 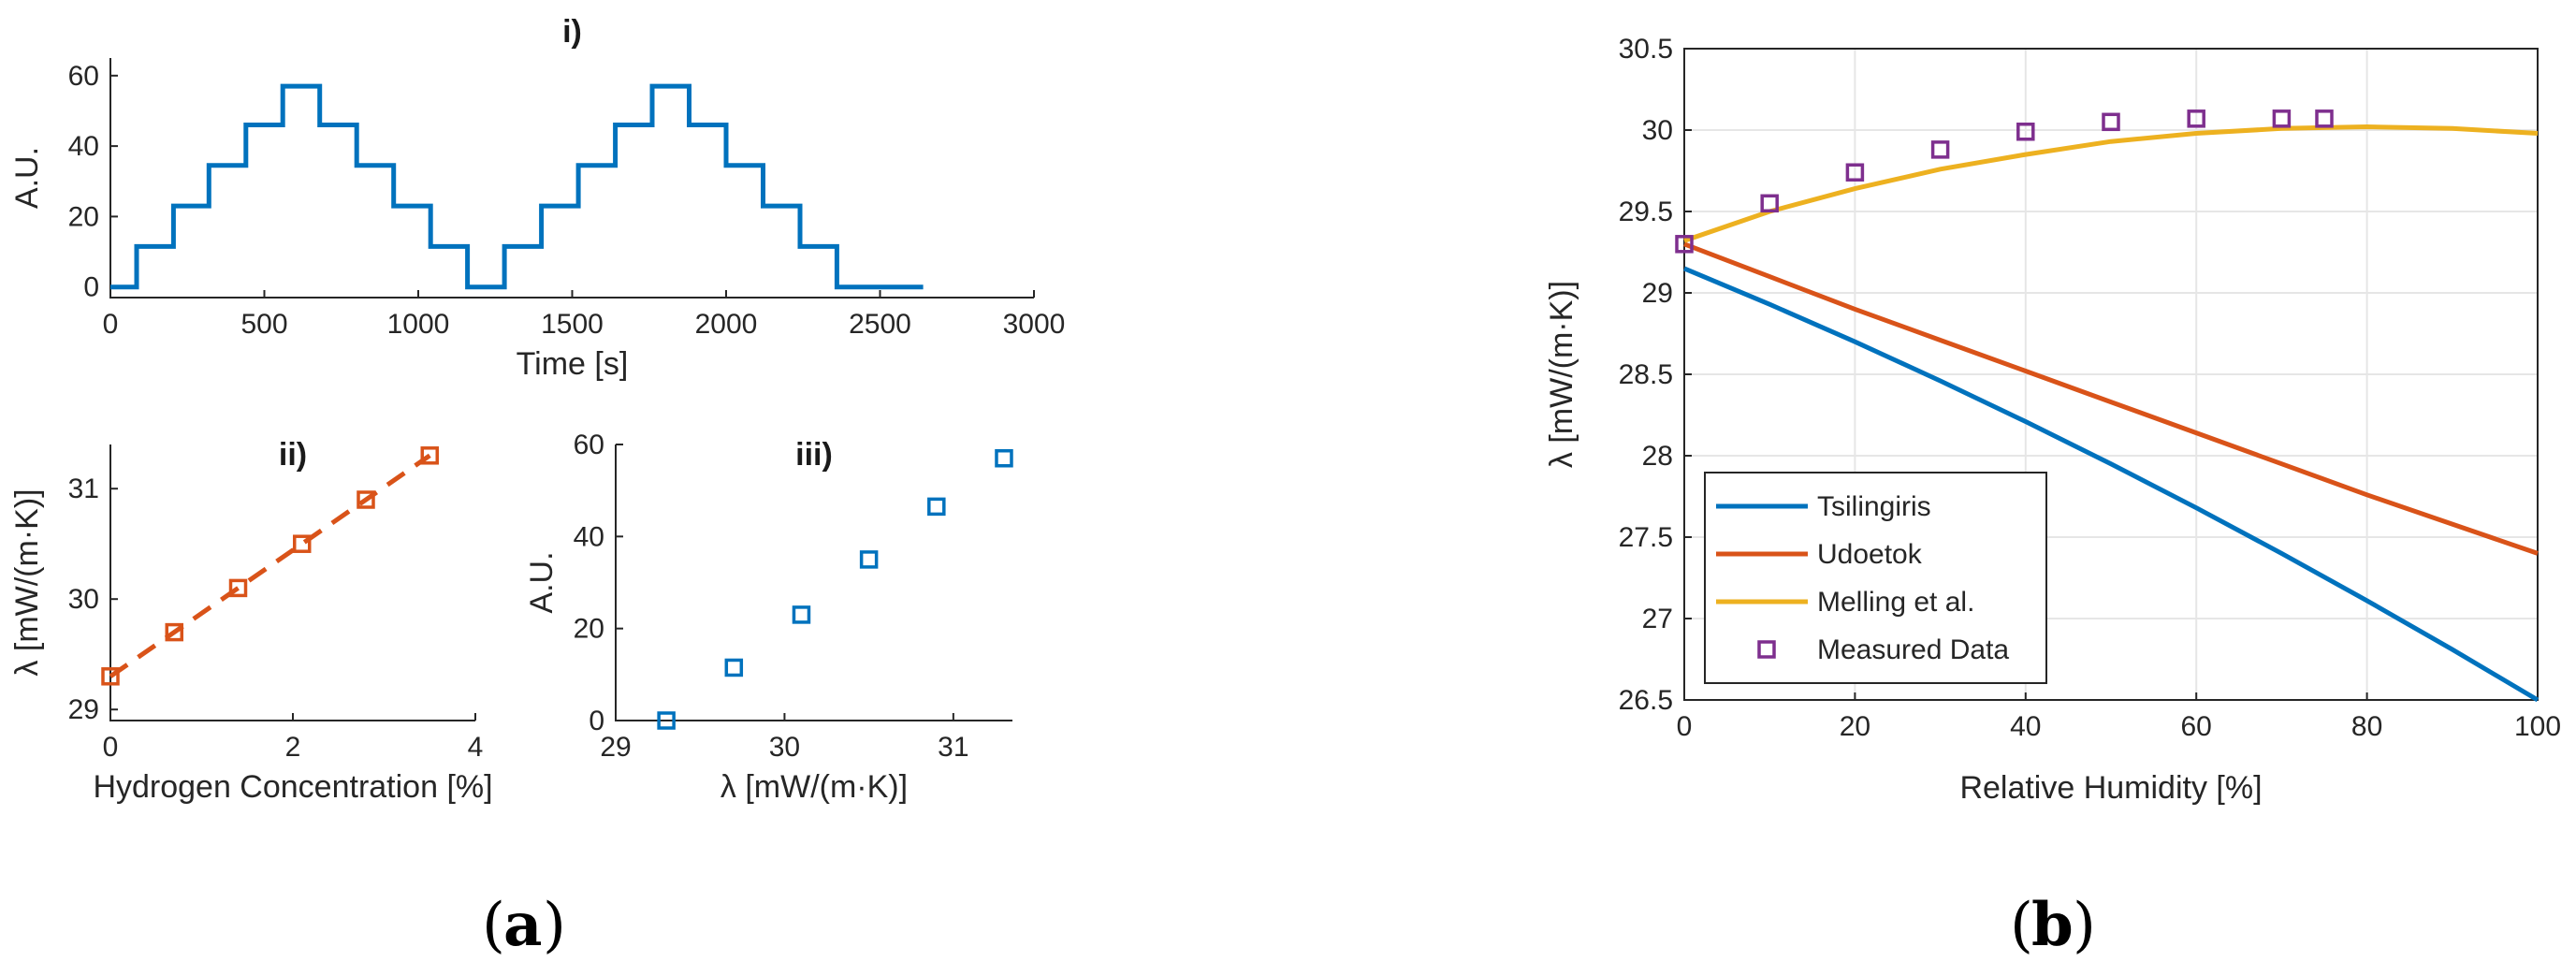 What do you see at coordinates (1913, 649) in the screenshot?
I see `legend-label: Measured Data` at bounding box center [1913, 649].